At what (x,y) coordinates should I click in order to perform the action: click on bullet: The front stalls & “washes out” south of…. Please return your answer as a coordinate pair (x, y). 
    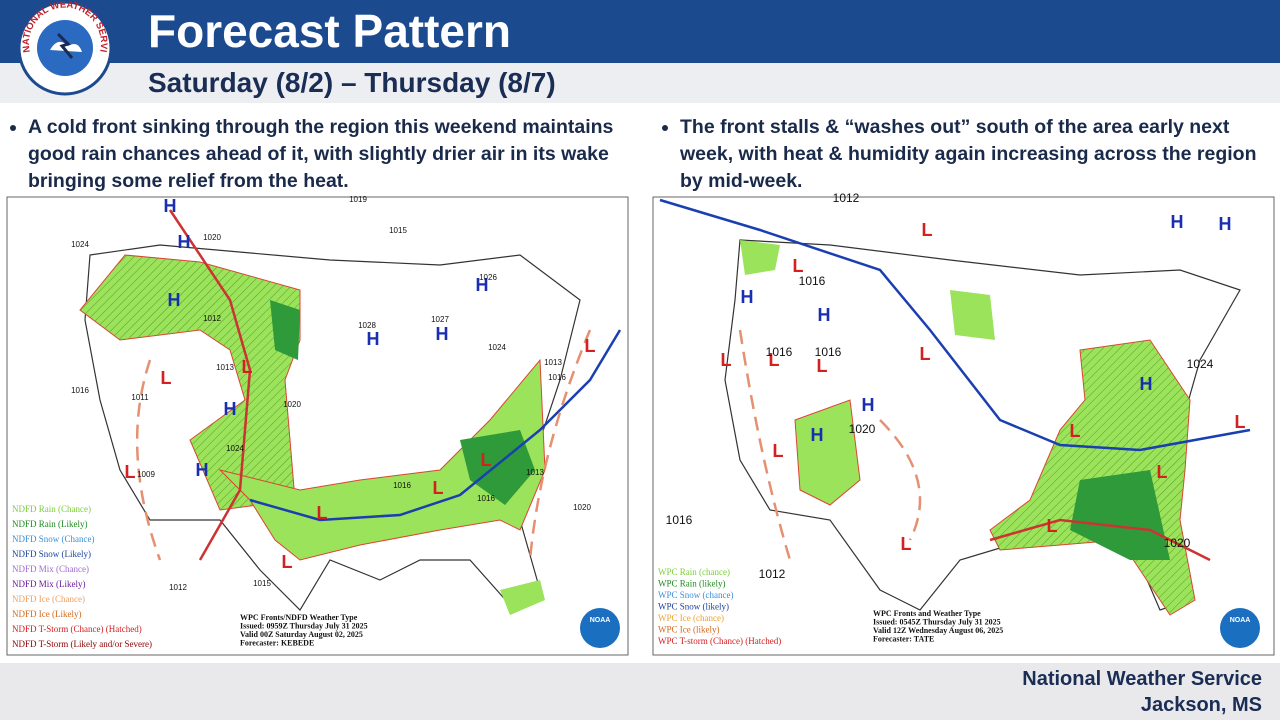
    Looking at the image, I should click on (970, 154).